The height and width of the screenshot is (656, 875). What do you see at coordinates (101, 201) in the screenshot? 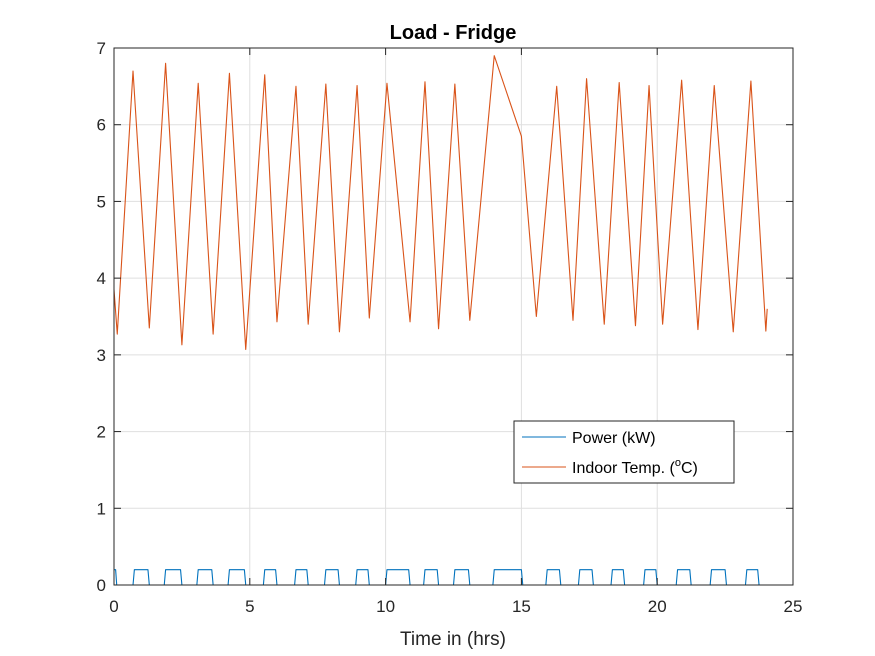
I see `y-tick-label: 5` at bounding box center [101, 201].